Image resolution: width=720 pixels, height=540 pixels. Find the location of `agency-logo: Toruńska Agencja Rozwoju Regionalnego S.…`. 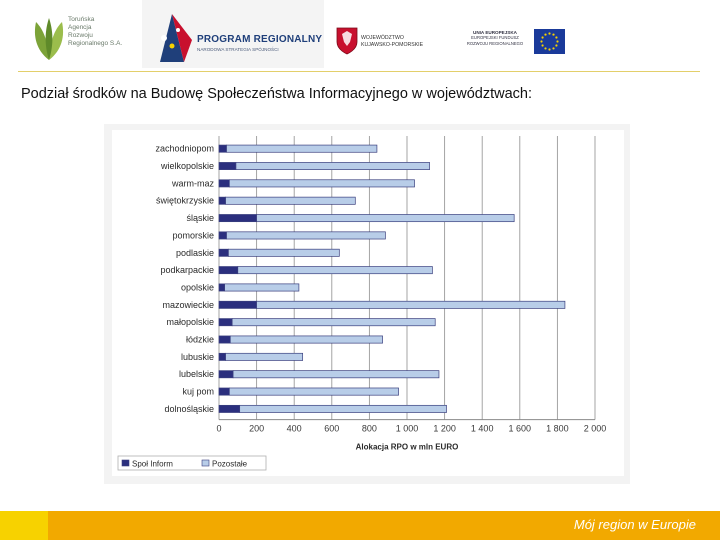

agency-logo: Toruńska Agencja Rozwoju Regionalnego S.… is located at coordinates (84, 39).